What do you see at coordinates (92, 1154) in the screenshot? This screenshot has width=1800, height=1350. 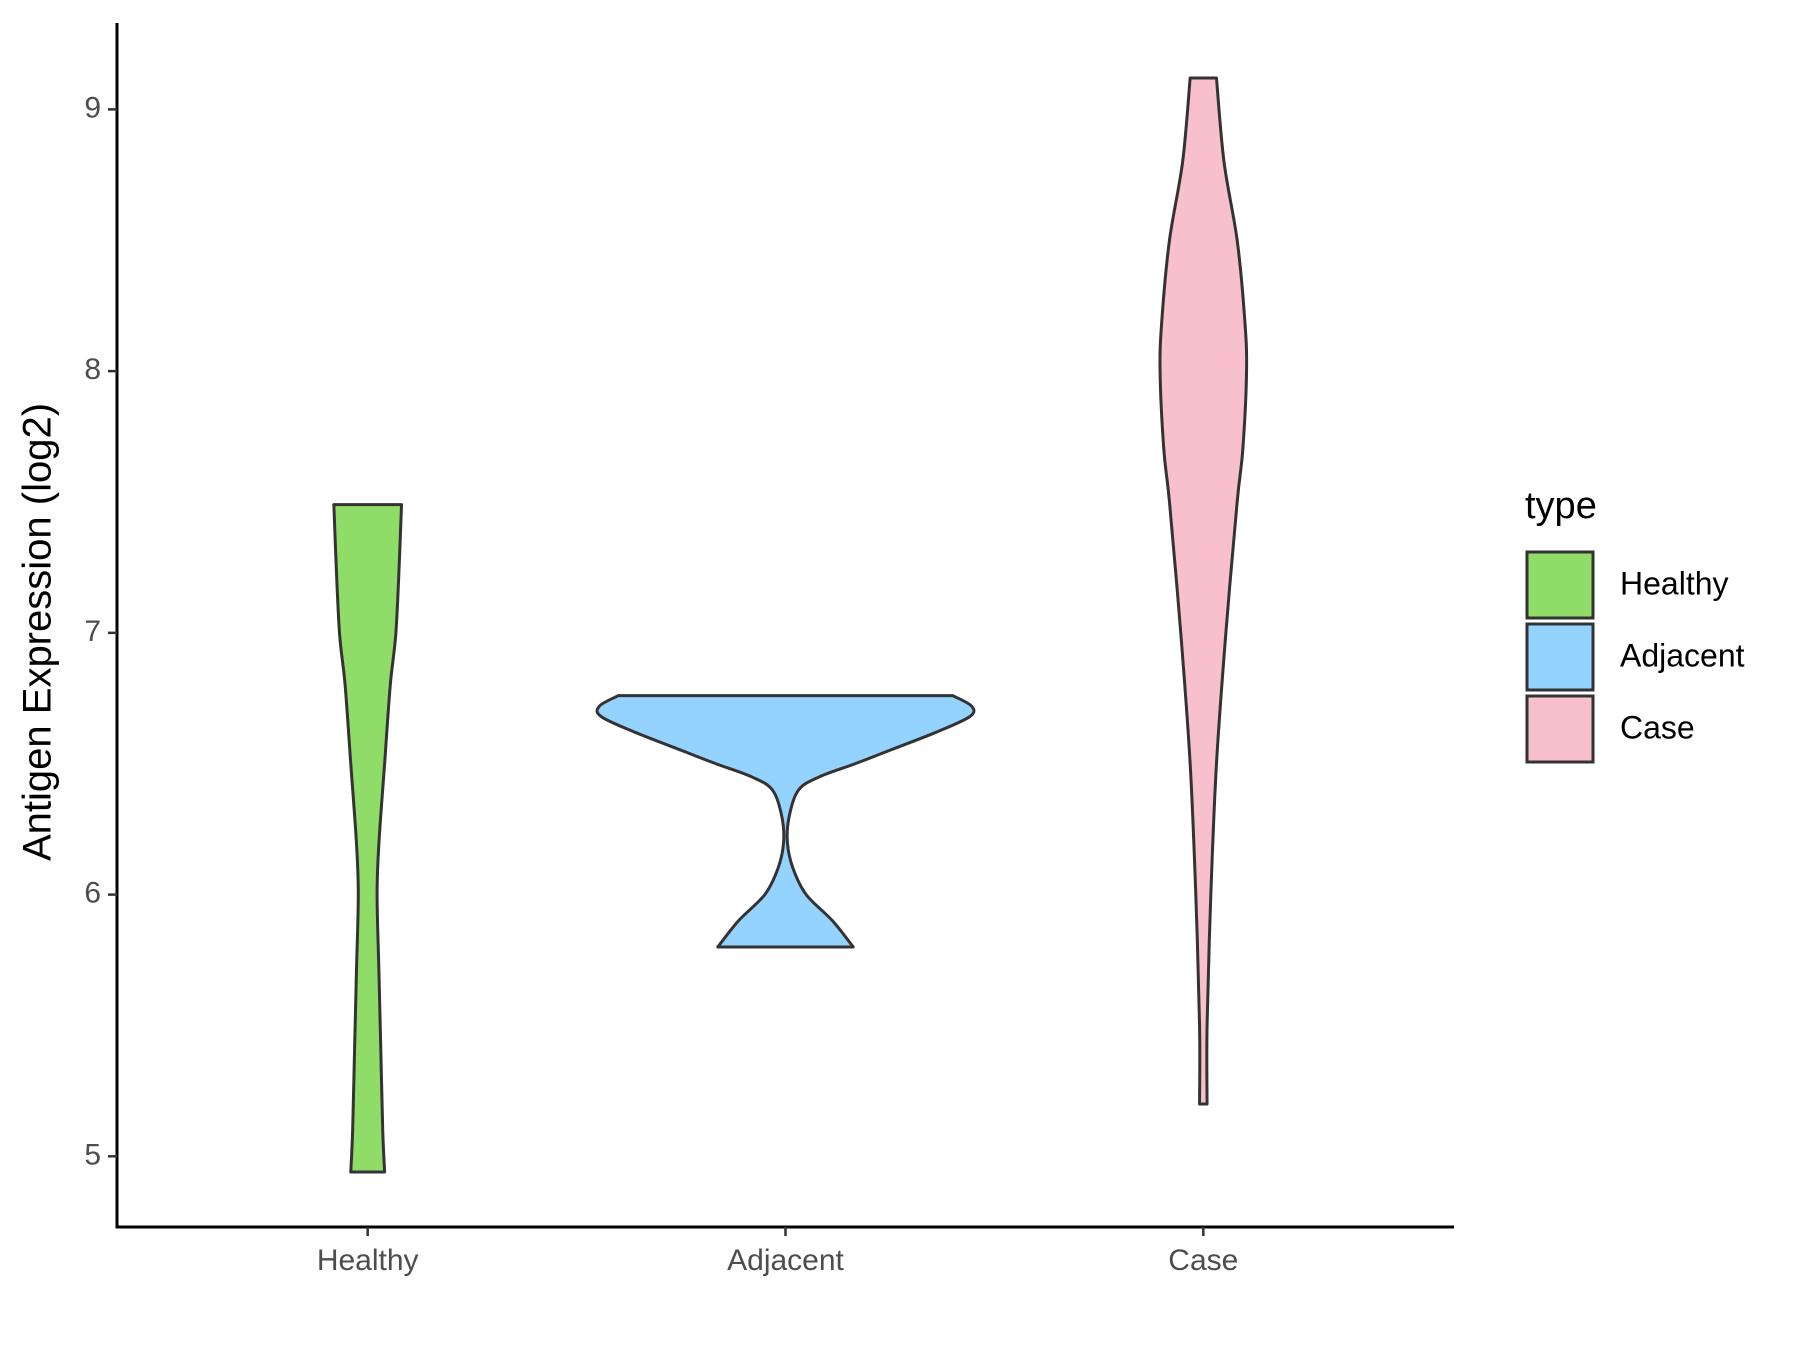 I see `y-tick-label: 5` at bounding box center [92, 1154].